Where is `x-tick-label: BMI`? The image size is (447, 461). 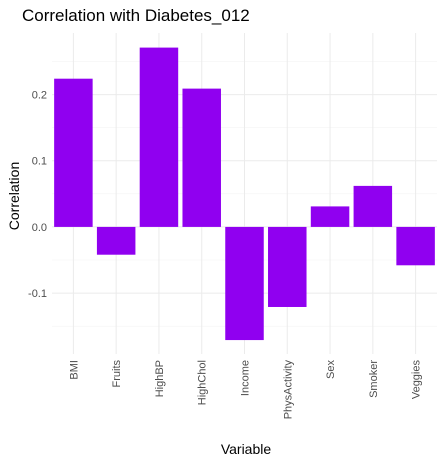
x-tick-label: BMI is located at coordinates (74, 370).